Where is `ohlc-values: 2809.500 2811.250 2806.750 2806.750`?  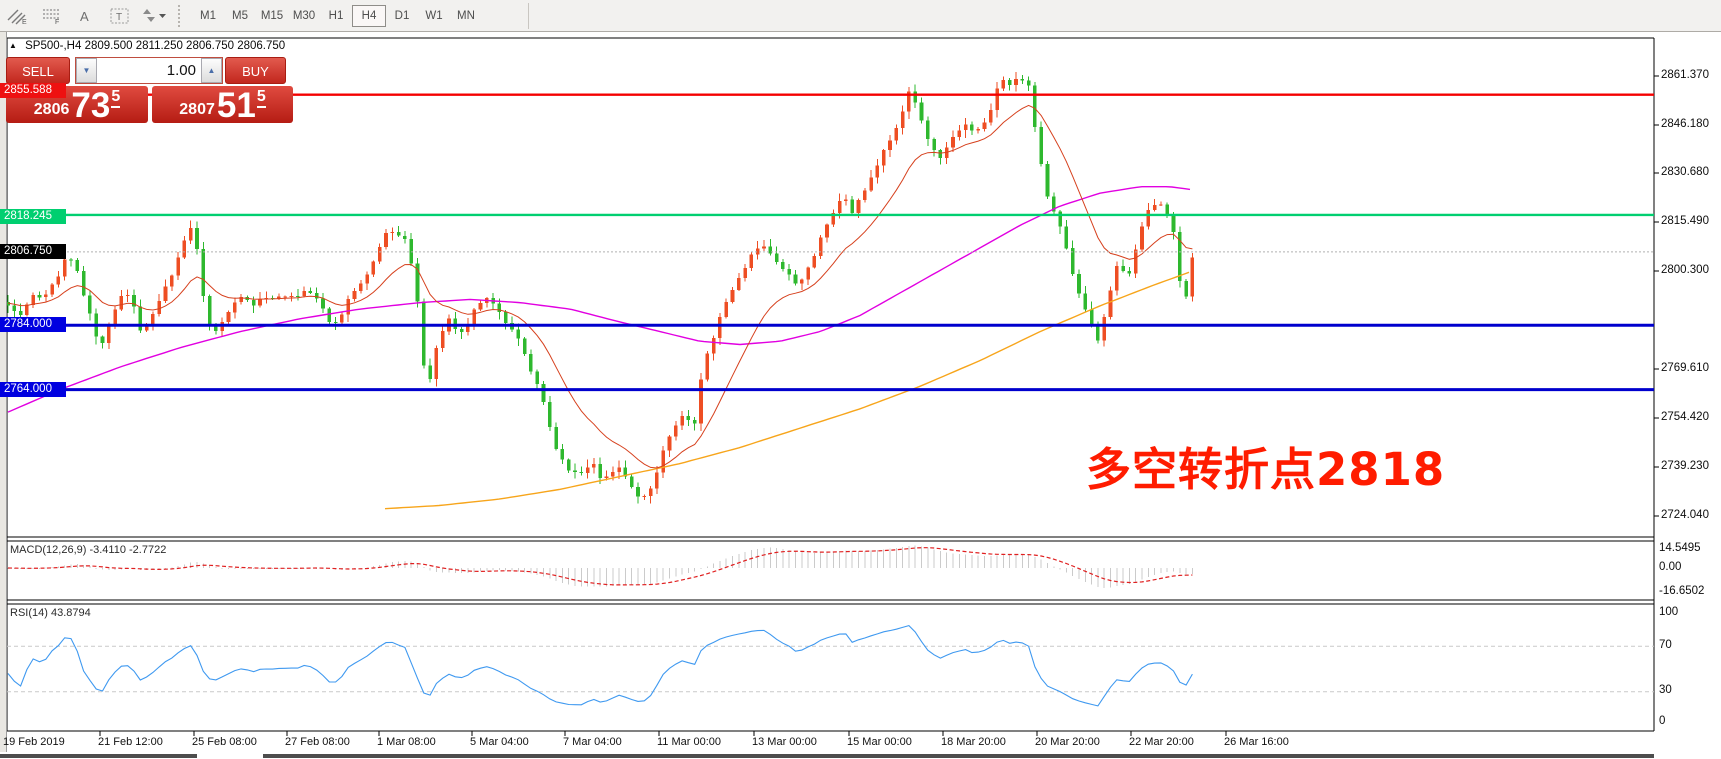 ohlc-values: 2809.500 2811.250 2806.750 2806.750 is located at coordinates (185, 46).